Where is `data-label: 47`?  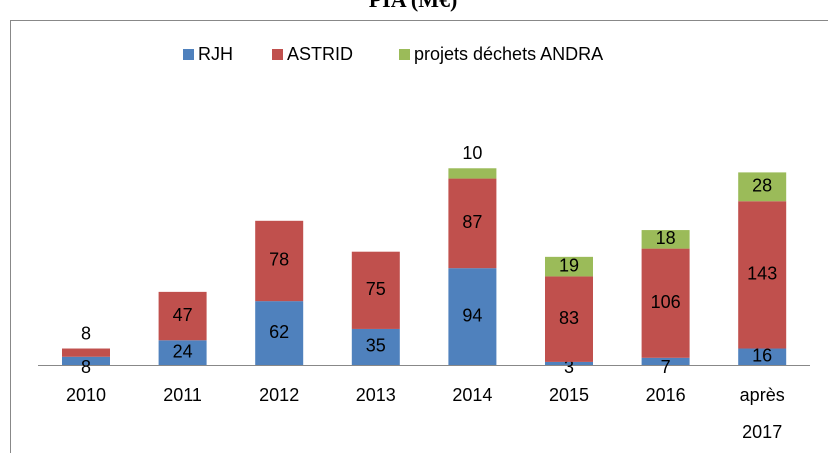 data-label: 47 is located at coordinates (183, 315).